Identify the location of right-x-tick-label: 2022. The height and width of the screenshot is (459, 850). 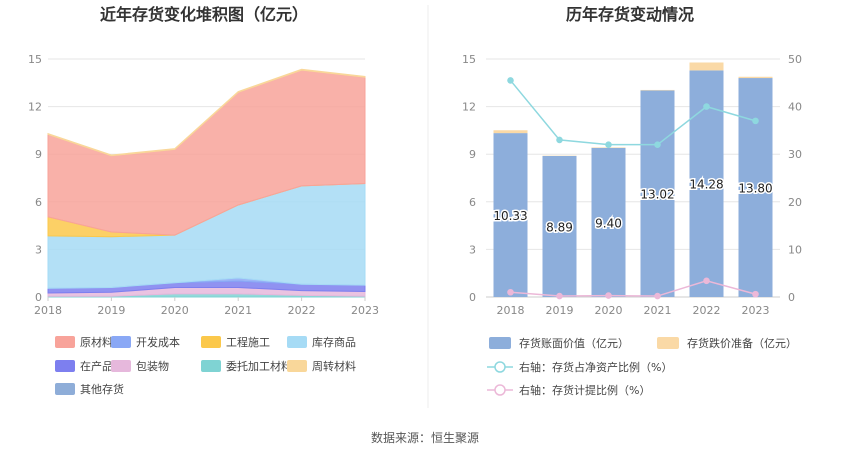
(707, 310).